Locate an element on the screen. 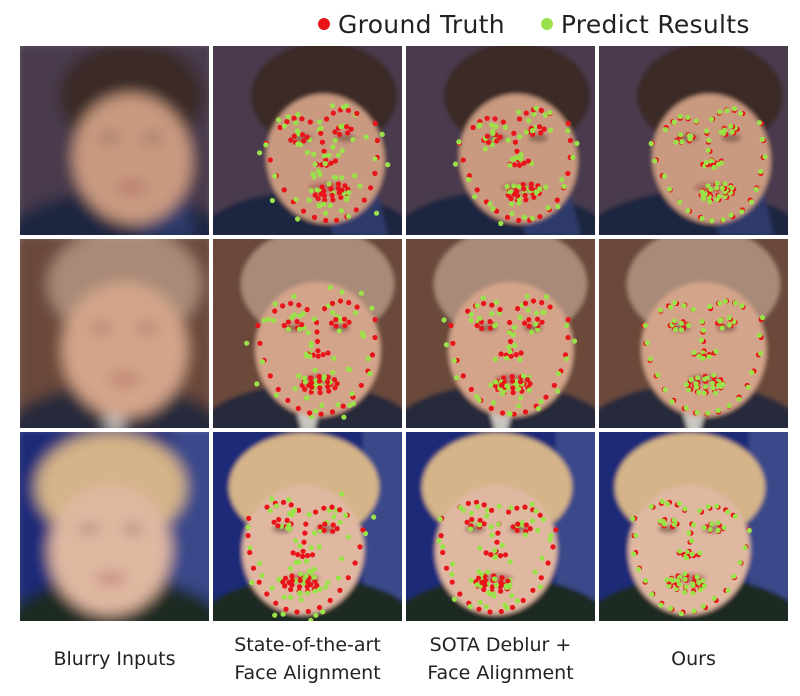  legend-label: Ground Truth is located at coordinates (421, 24).